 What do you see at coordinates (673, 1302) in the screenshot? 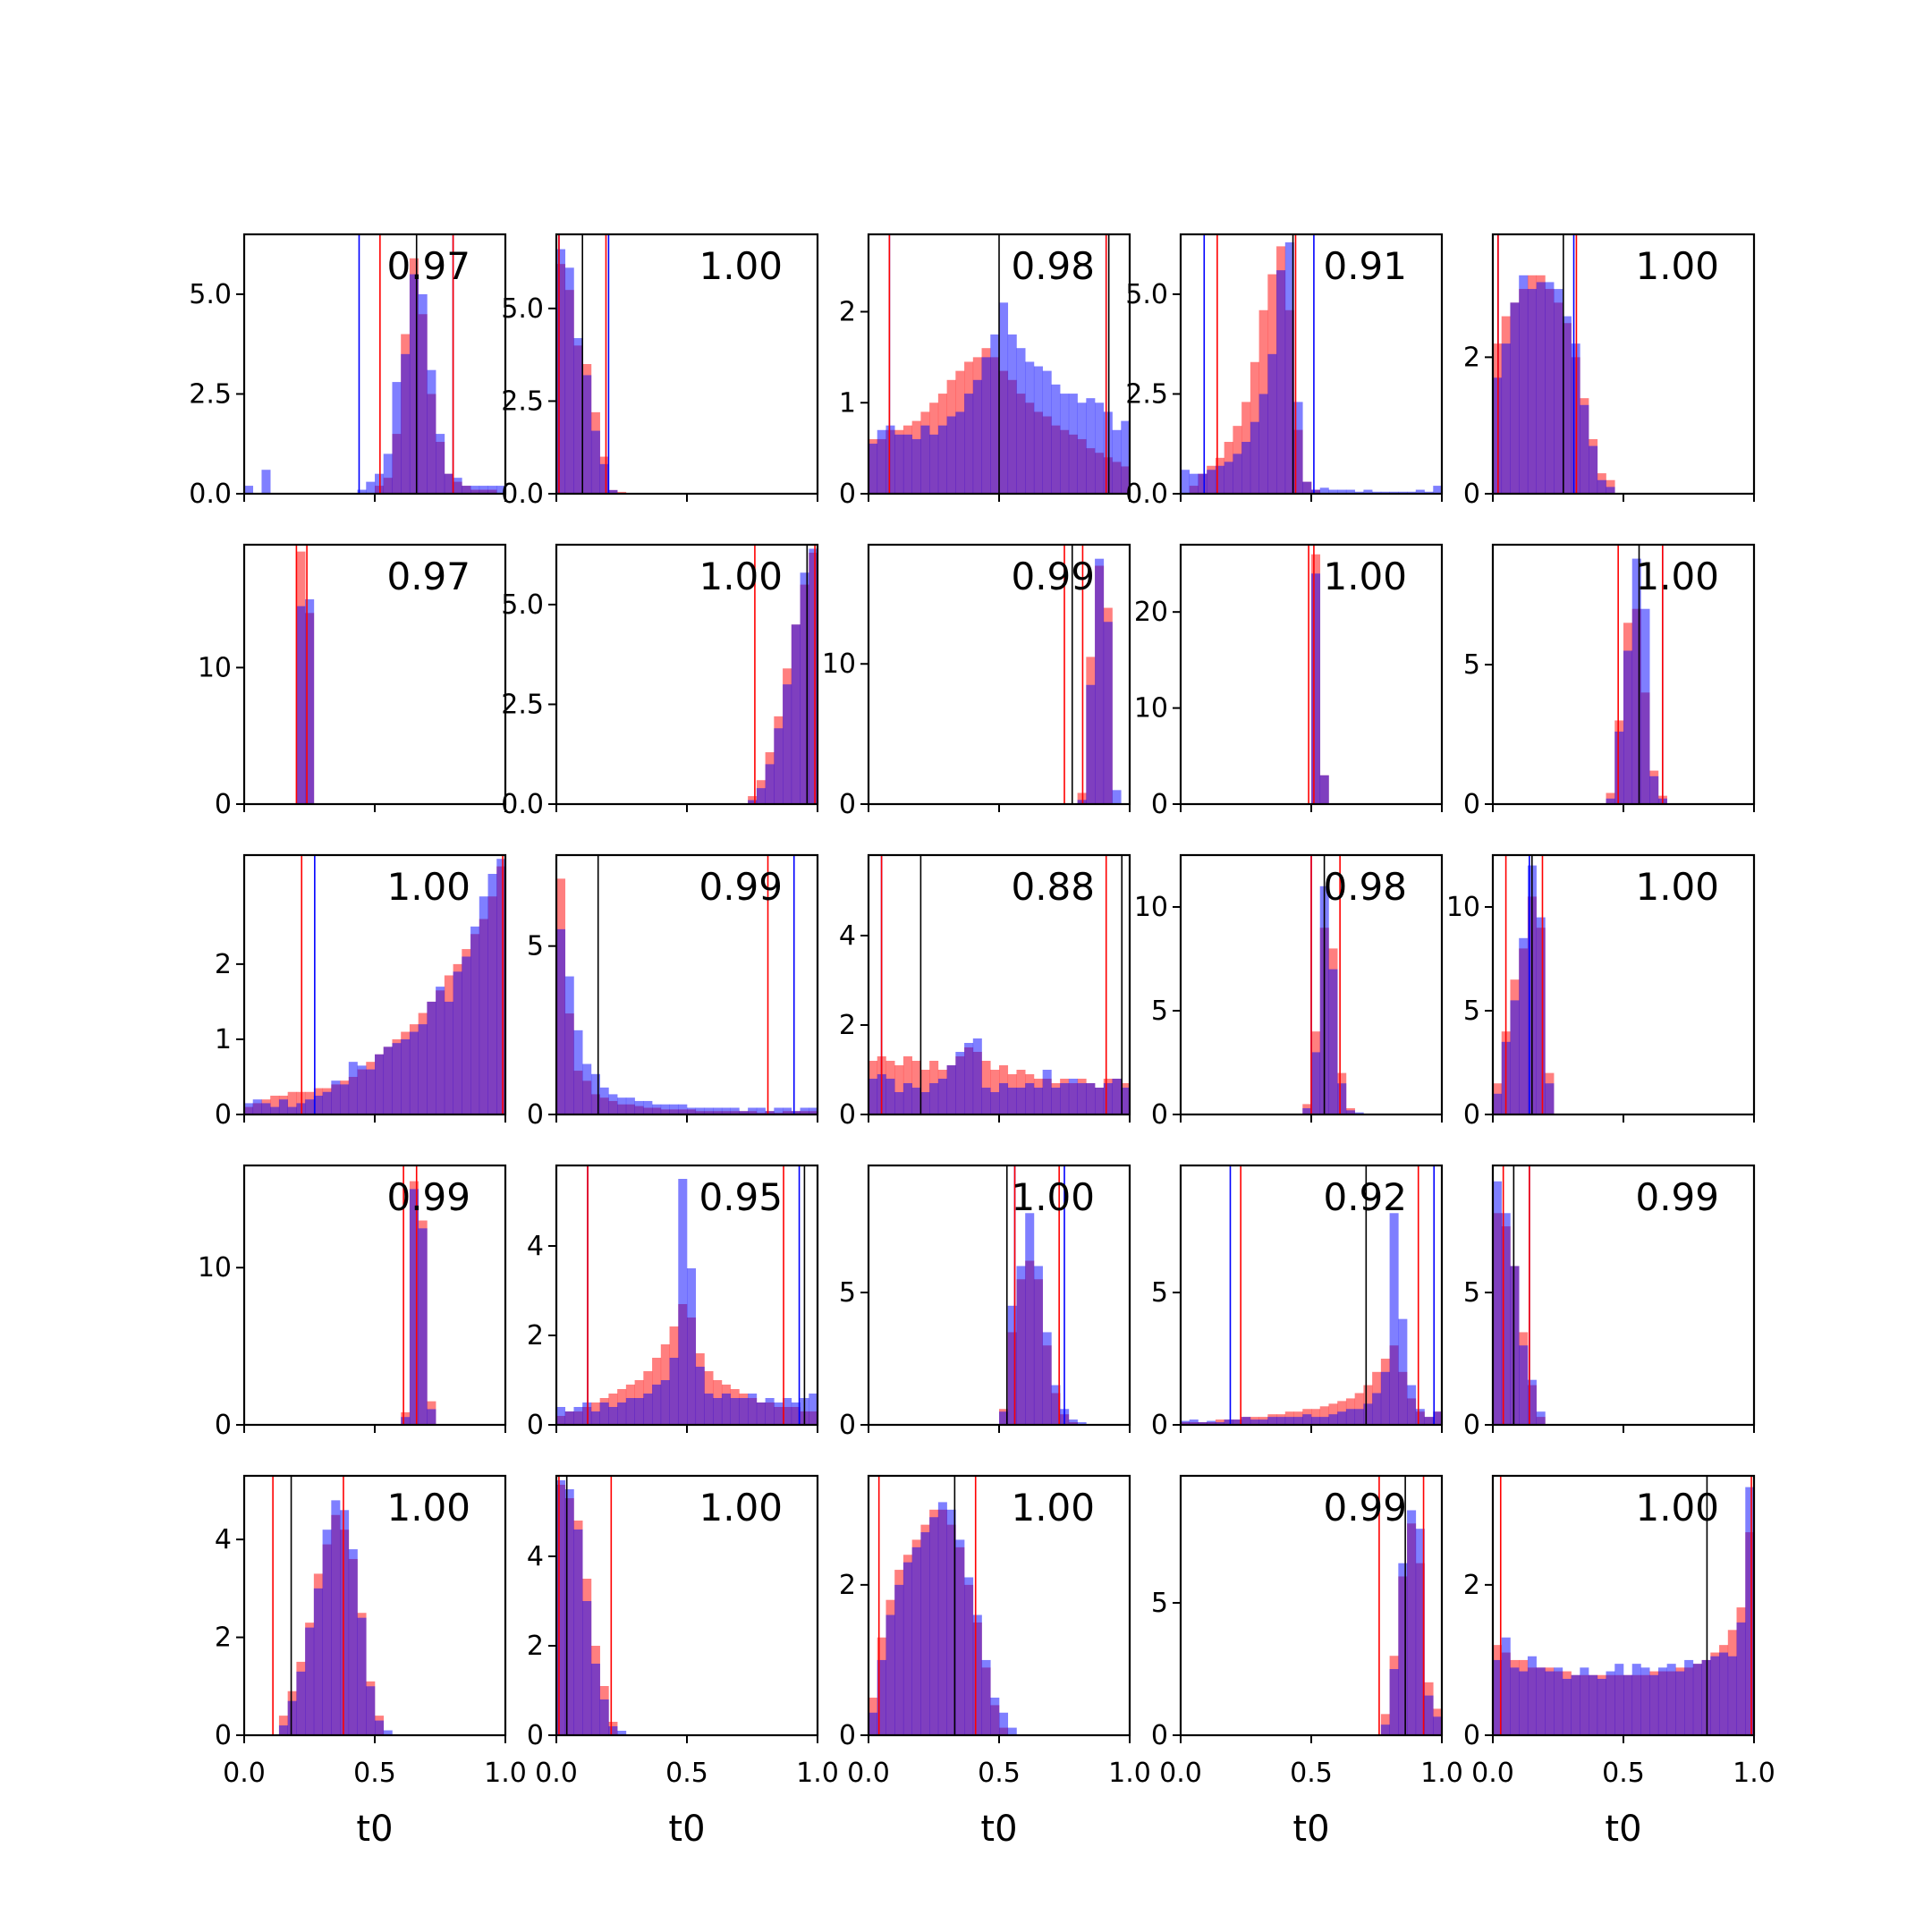
I see `histogram-panel-r3-c1: 0 2 4 0.95` at bounding box center [673, 1302].